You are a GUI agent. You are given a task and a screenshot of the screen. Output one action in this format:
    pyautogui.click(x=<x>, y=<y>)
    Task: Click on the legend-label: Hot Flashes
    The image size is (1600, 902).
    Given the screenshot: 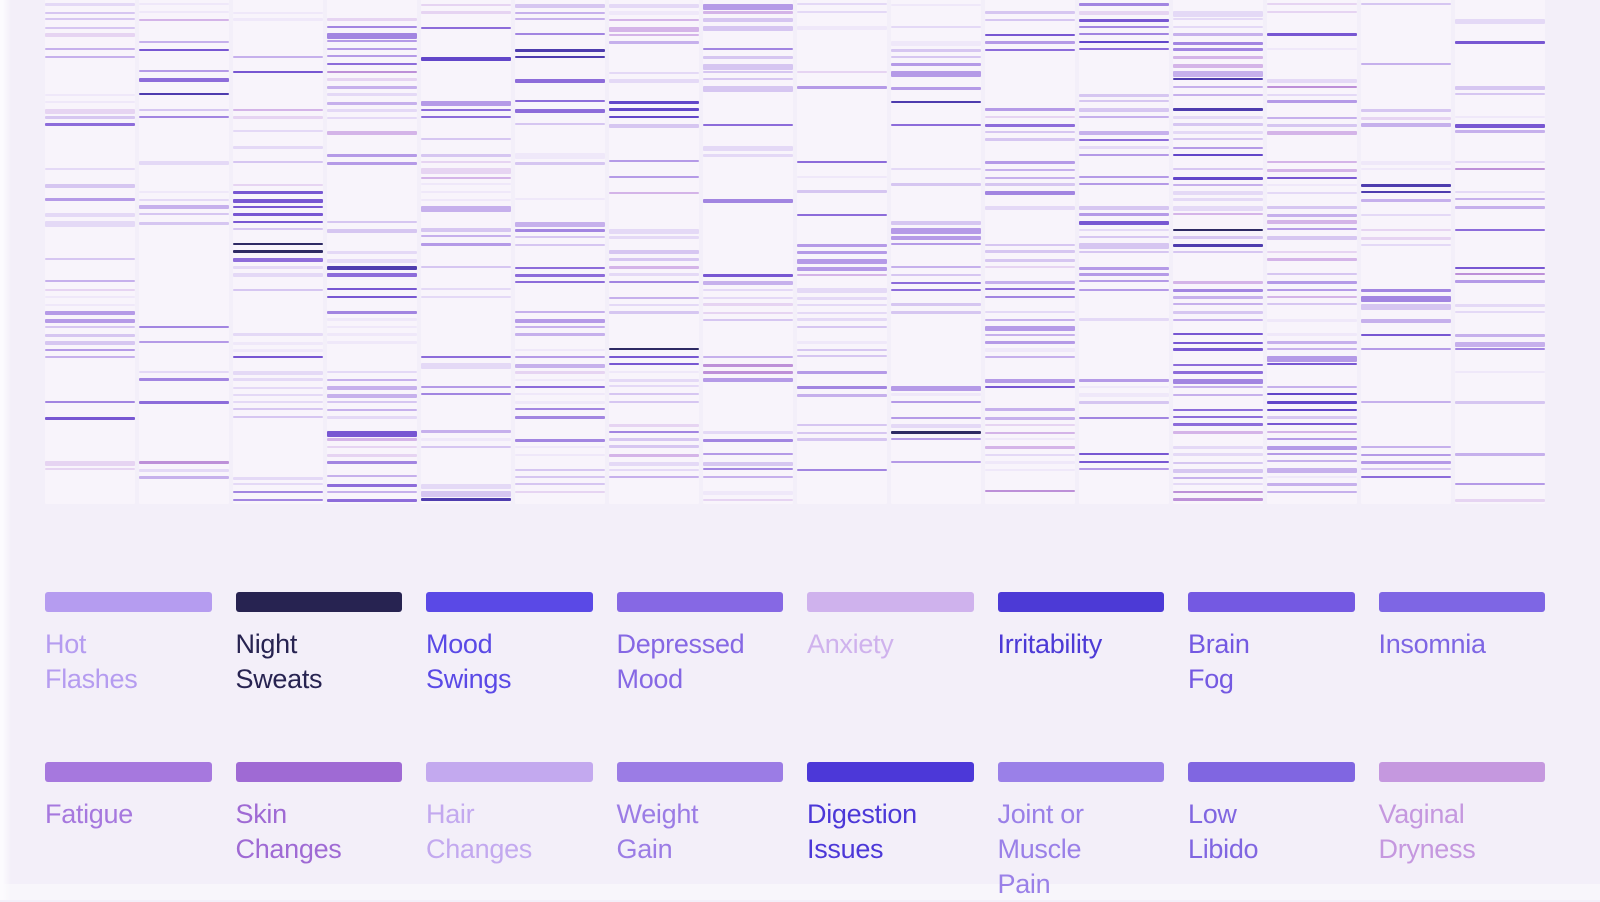 What is the action you would take?
    pyautogui.click(x=91, y=661)
    